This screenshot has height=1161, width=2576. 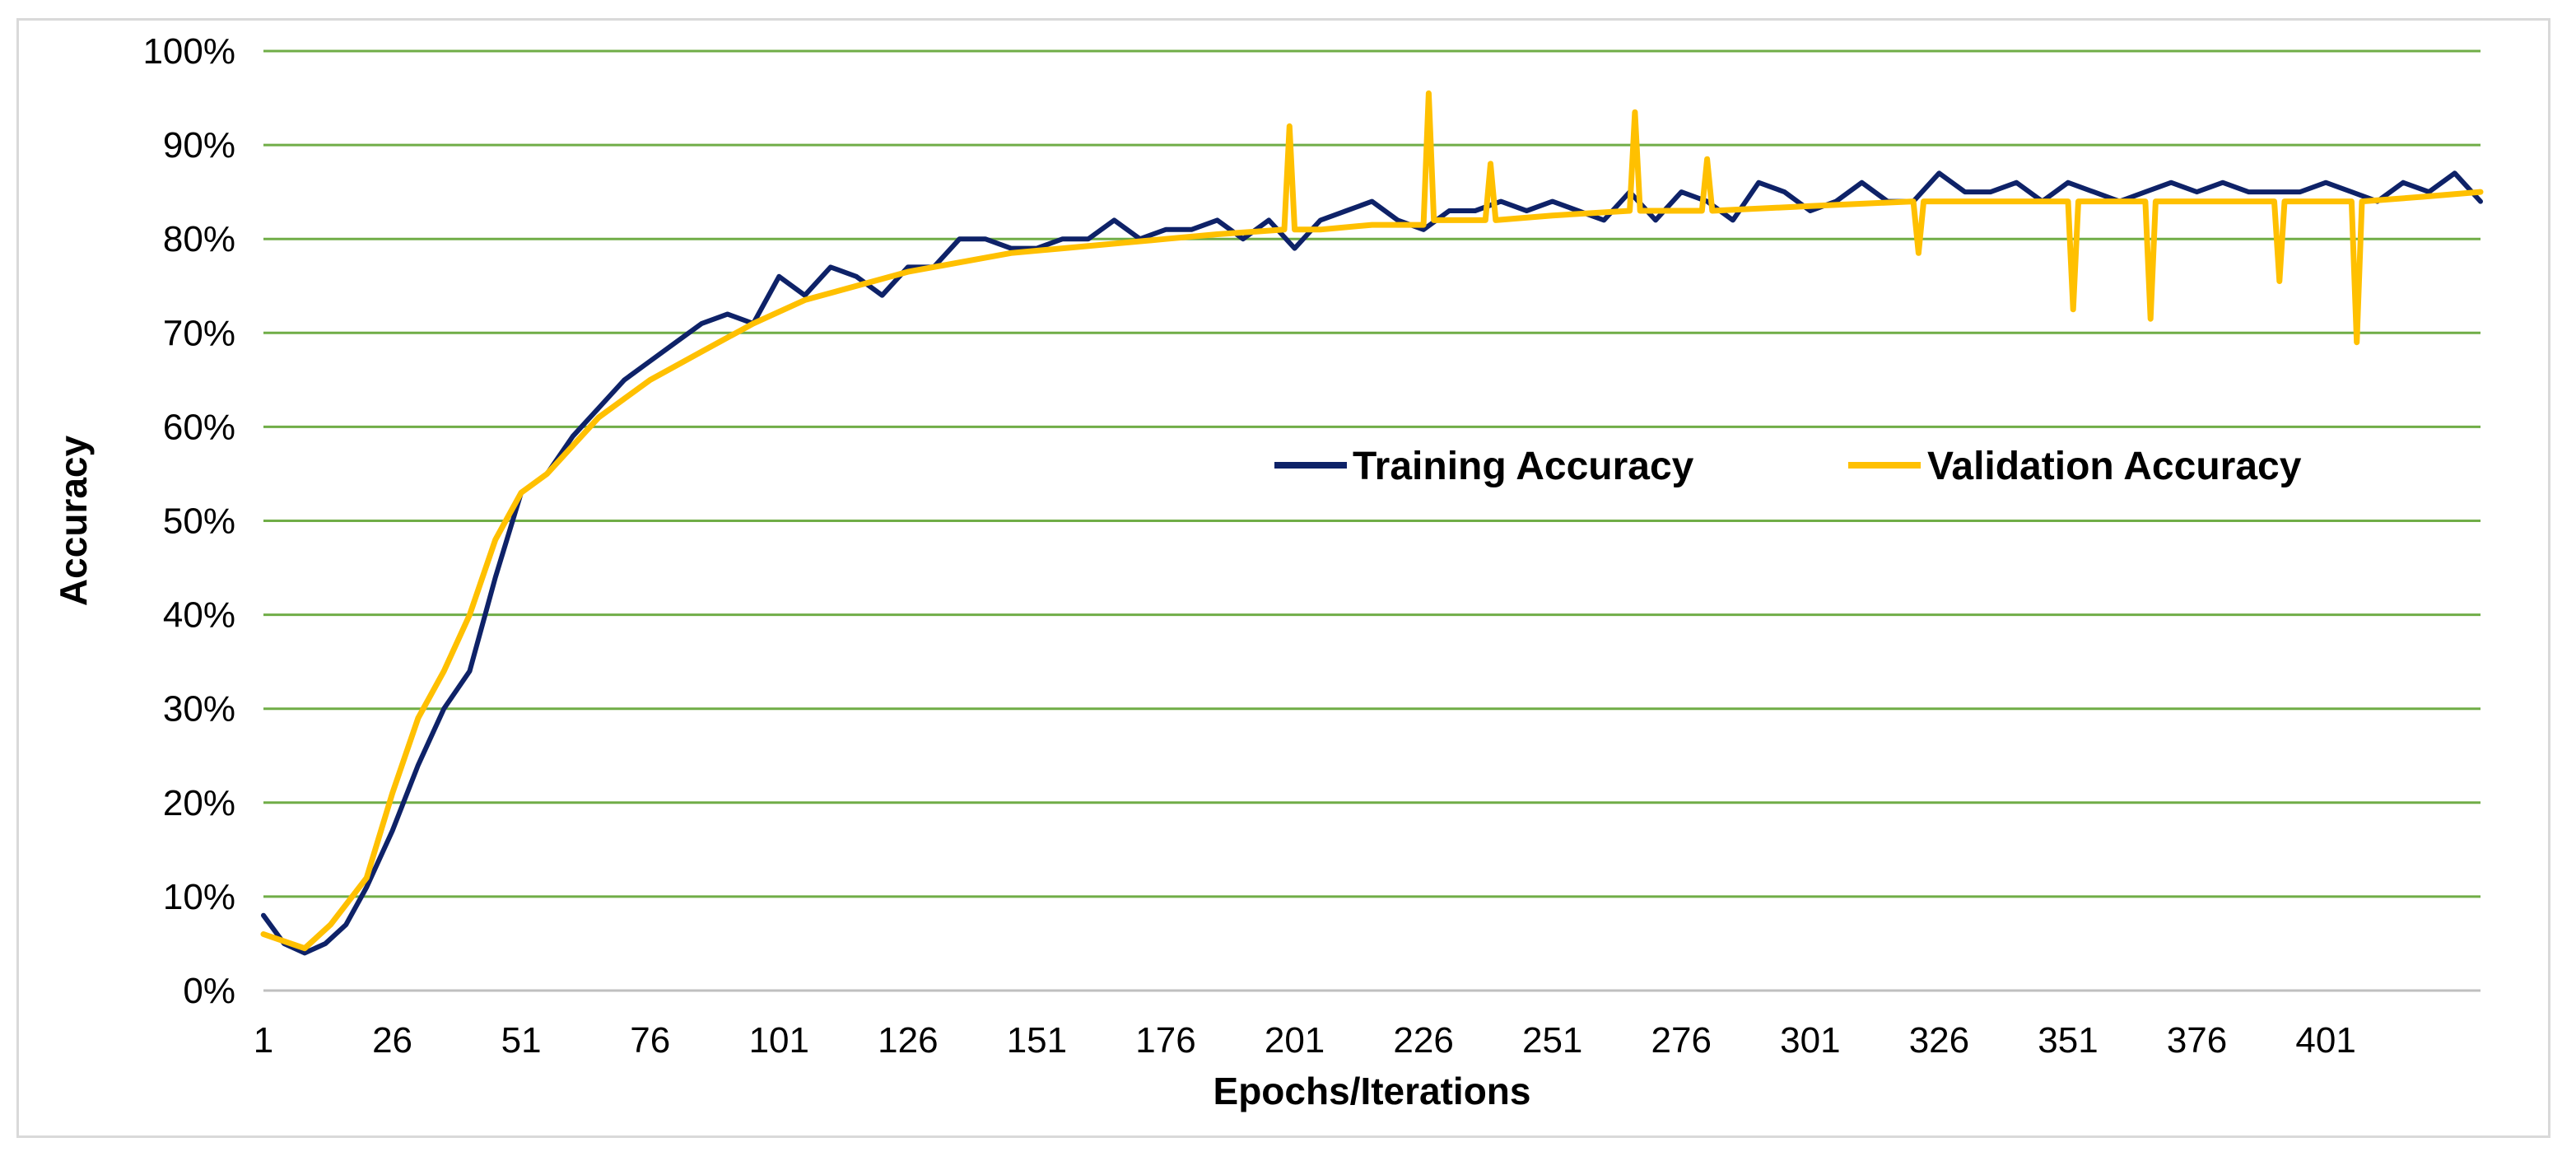 I want to click on x-tick-label: 226, so click(x=1423, y=1040).